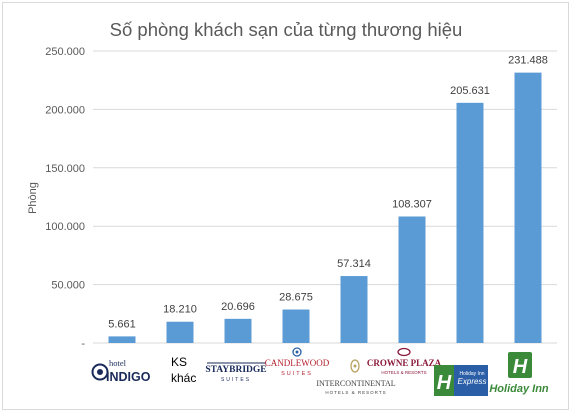 This screenshot has width=571, height=412. What do you see at coordinates (356, 377) in the screenshot?
I see `intercontinental-logo: INTERCONTINENTAL HOTELS & RESORTS` at bounding box center [356, 377].